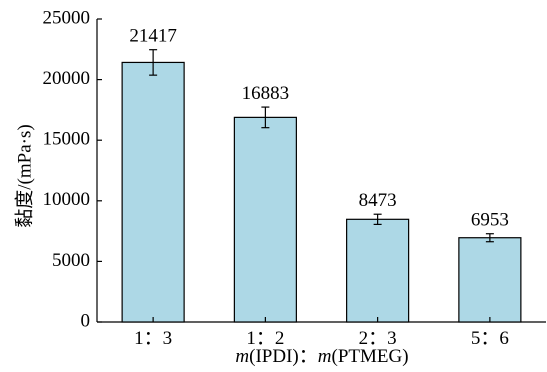 The image size is (547, 372). Describe the element at coordinates (71, 260) in the screenshot. I see `y-tick-label: 5000` at that location.